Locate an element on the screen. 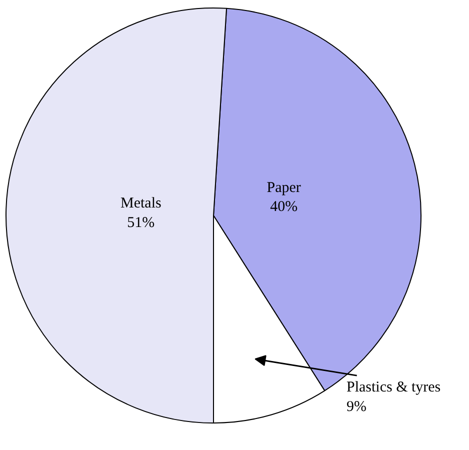 The image size is (469, 450). slice-label: Metals is located at coordinates (141, 204).